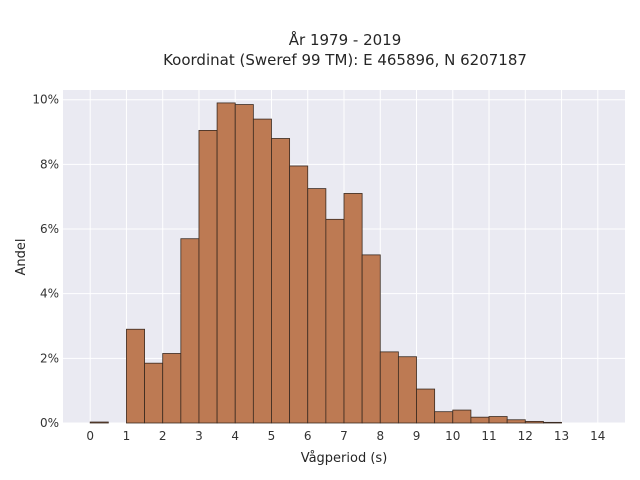 The height and width of the screenshot is (480, 640). What do you see at coordinates (345, 39) in the screenshot?
I see `chart-title-line-1: År 1979 - 2019` at bounding box center [345, 39].